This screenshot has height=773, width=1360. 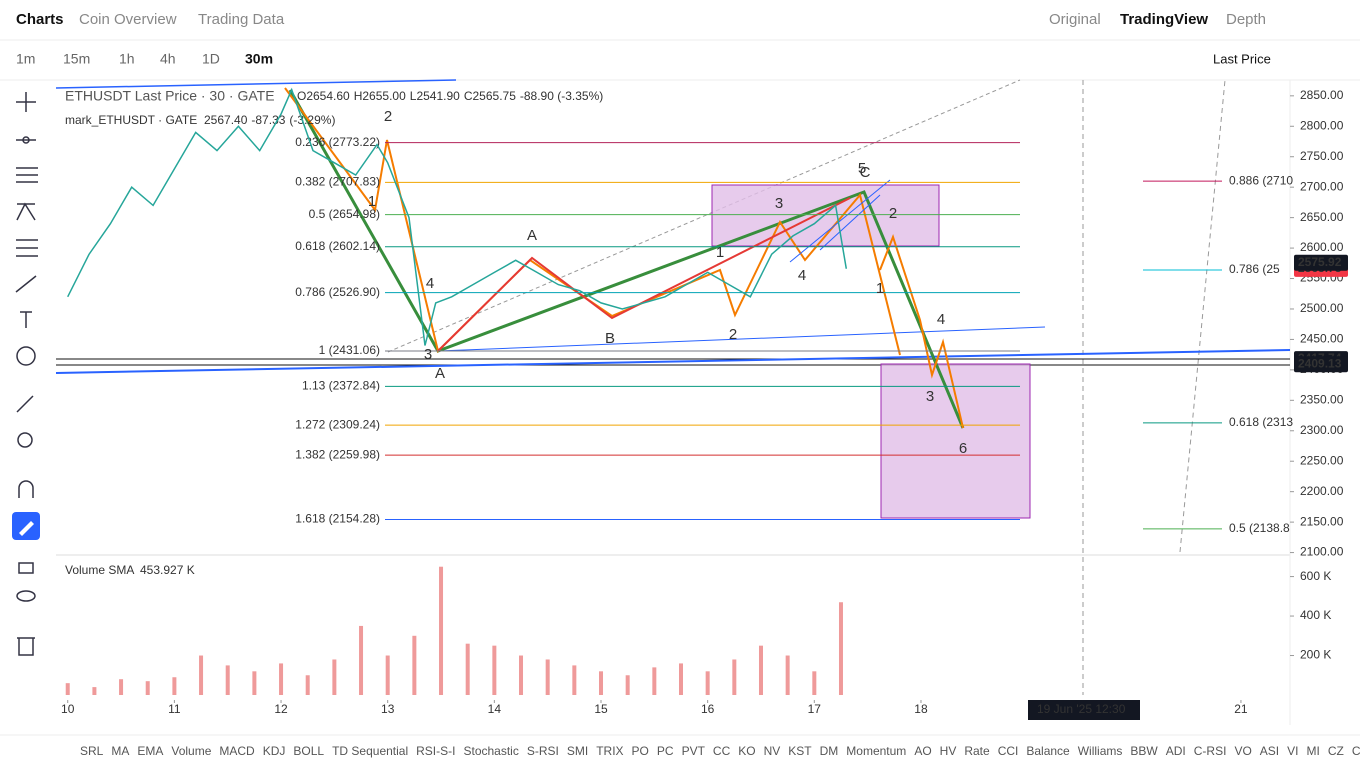 I want to click on indicator: RSI-S-I, so click(x=435, y=751).